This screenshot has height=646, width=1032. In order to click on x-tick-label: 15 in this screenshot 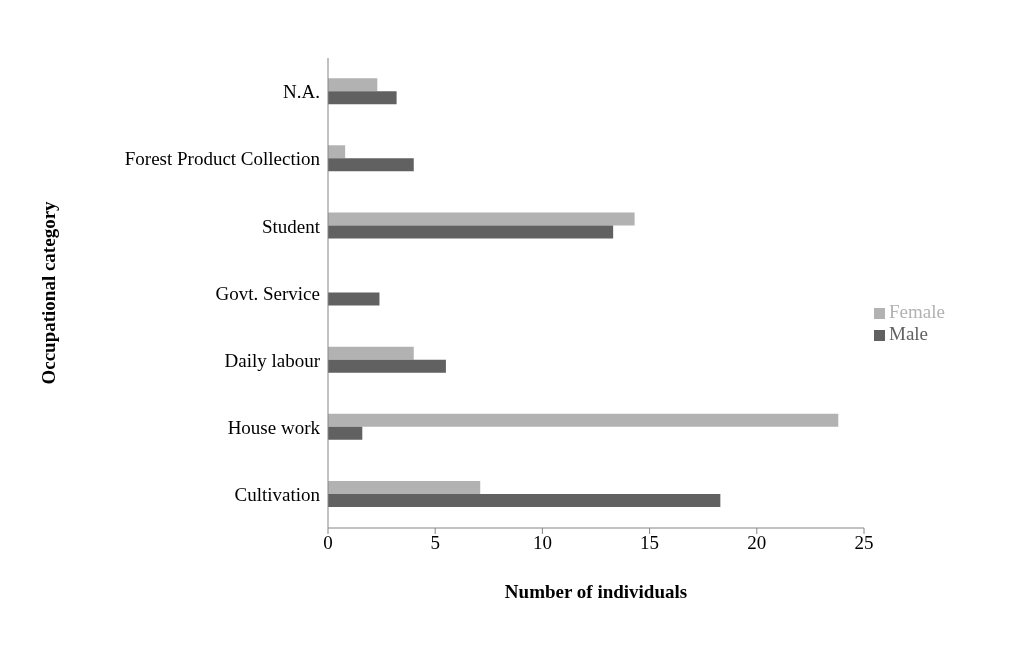, I will do `click(650, 543)`.